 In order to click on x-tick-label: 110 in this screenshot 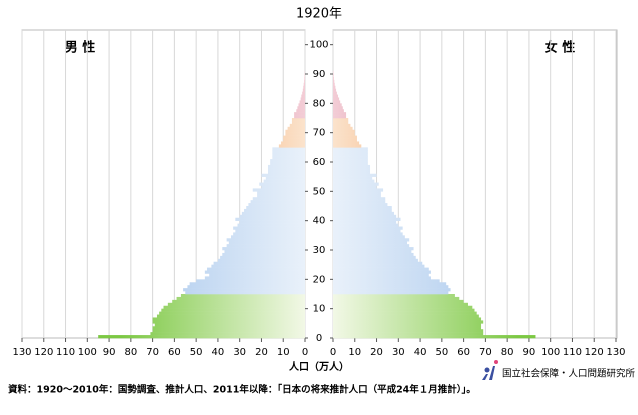, I will do `click(65, 352)`.